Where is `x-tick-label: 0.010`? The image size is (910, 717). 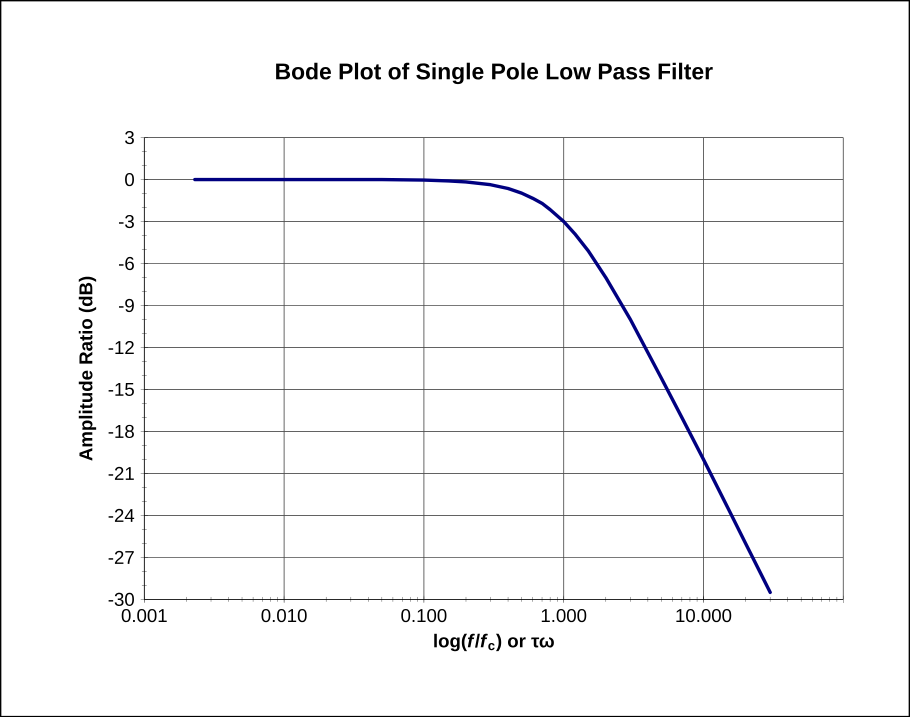
x-tick-label: 0.010 is located at coordinates (284, 615).